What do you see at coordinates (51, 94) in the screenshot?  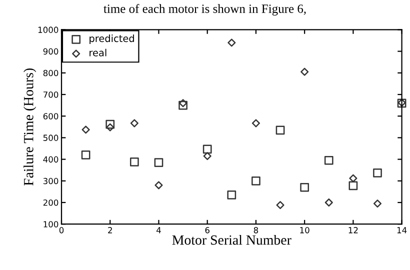 I see `y-tick-label: 700` at bounding box center [51, 94].